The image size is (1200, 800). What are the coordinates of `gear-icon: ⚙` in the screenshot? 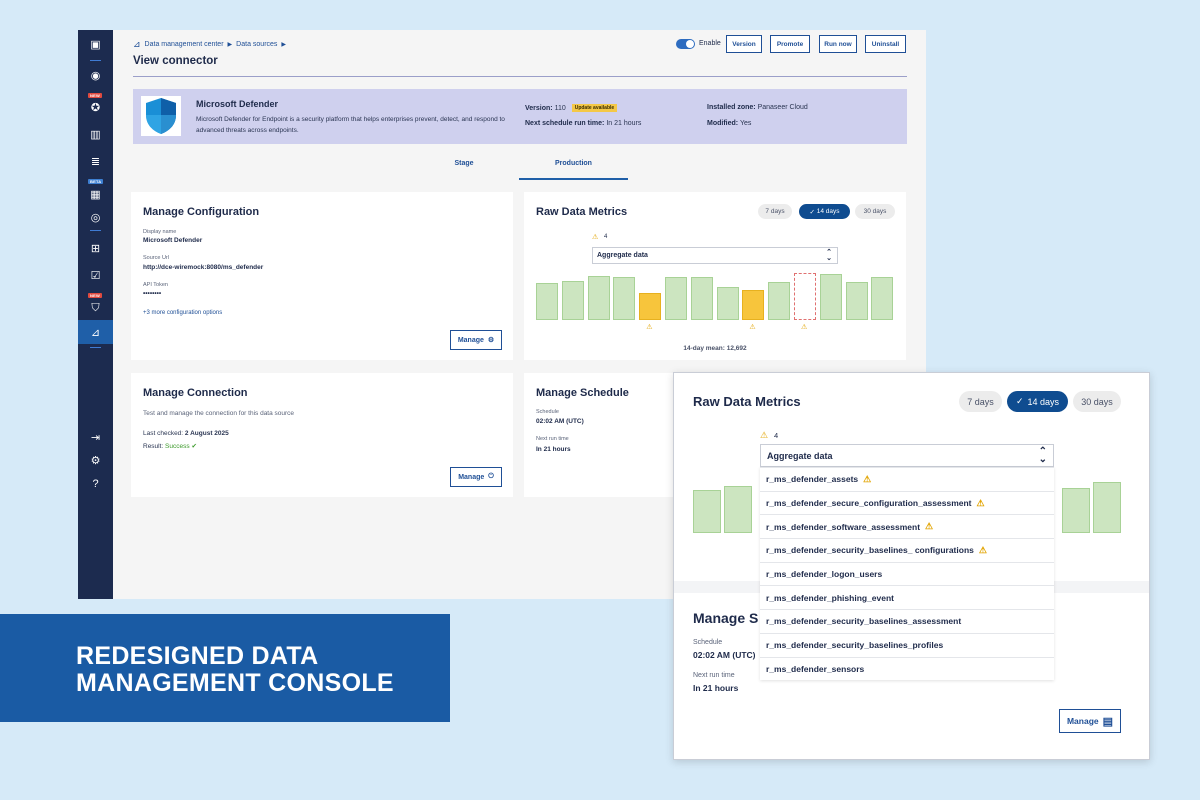 It's located at (95, 460).